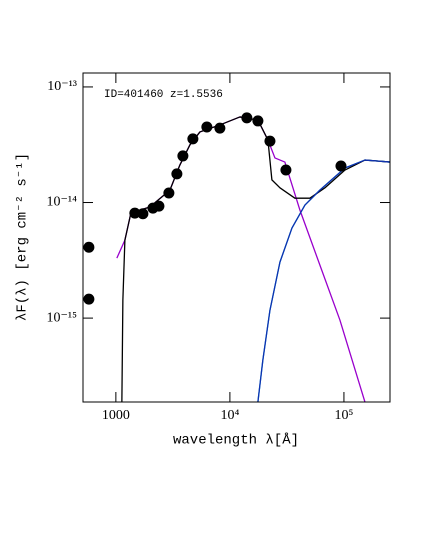 The height and width of the screenshot is (550, 425). Describe the element at coordinates (323, 280) in the screenshot. I see `model-line` at that location.